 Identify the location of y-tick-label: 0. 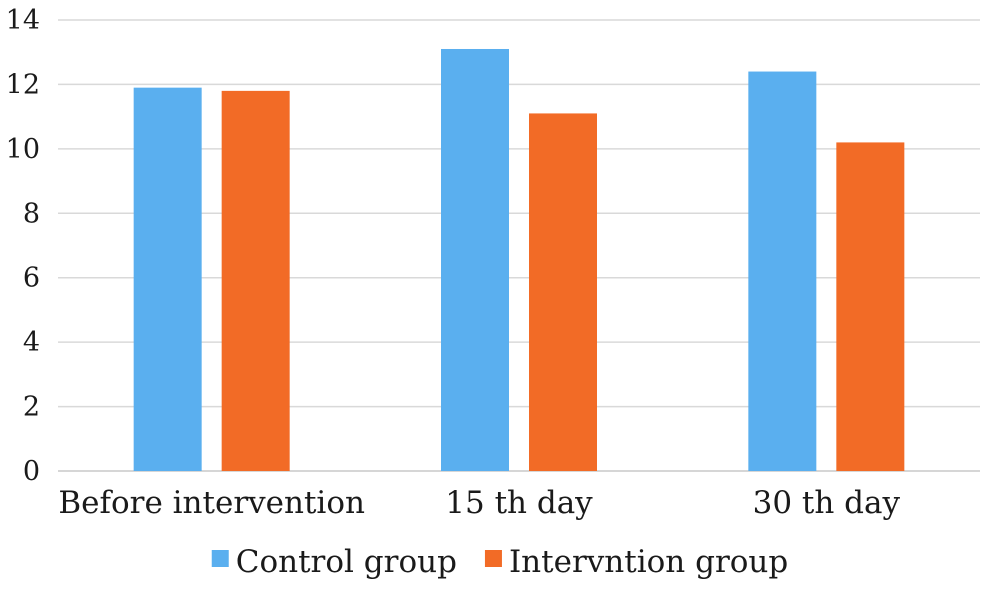
(31, 471).